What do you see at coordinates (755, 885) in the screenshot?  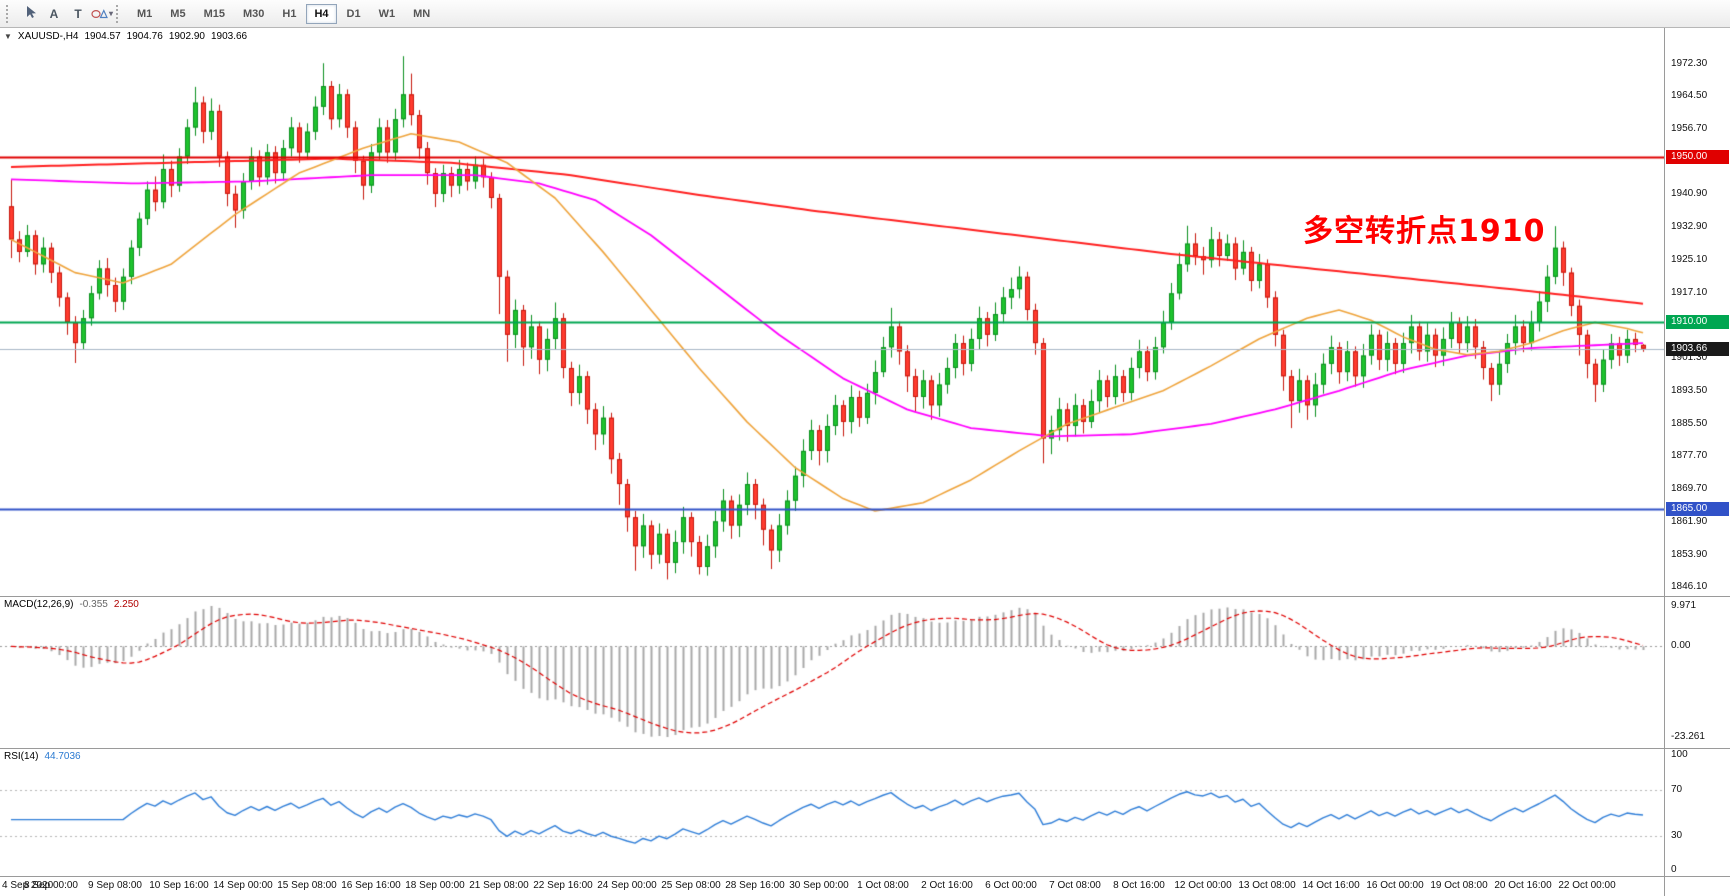 I see `time-axis-label: 28 Sep 16:00` at bounding box center [755, 885].